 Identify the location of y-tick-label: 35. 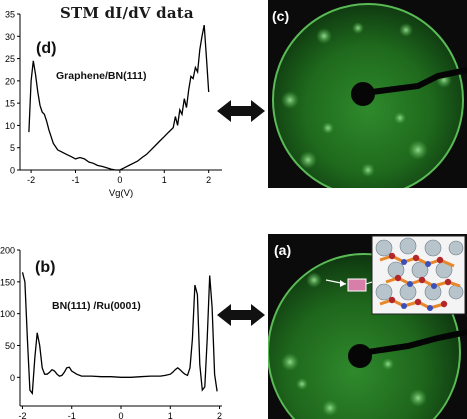
(10, 15).